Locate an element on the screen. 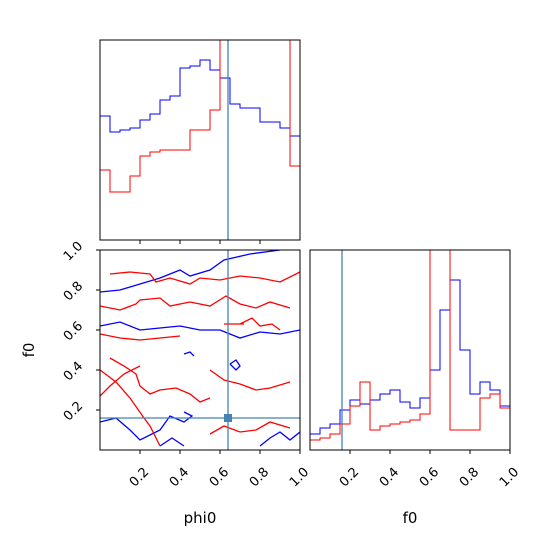 The height and width of the screenshot is (550, 550). xlabel-phi0: phi0 is located at coordinates (200, 518).